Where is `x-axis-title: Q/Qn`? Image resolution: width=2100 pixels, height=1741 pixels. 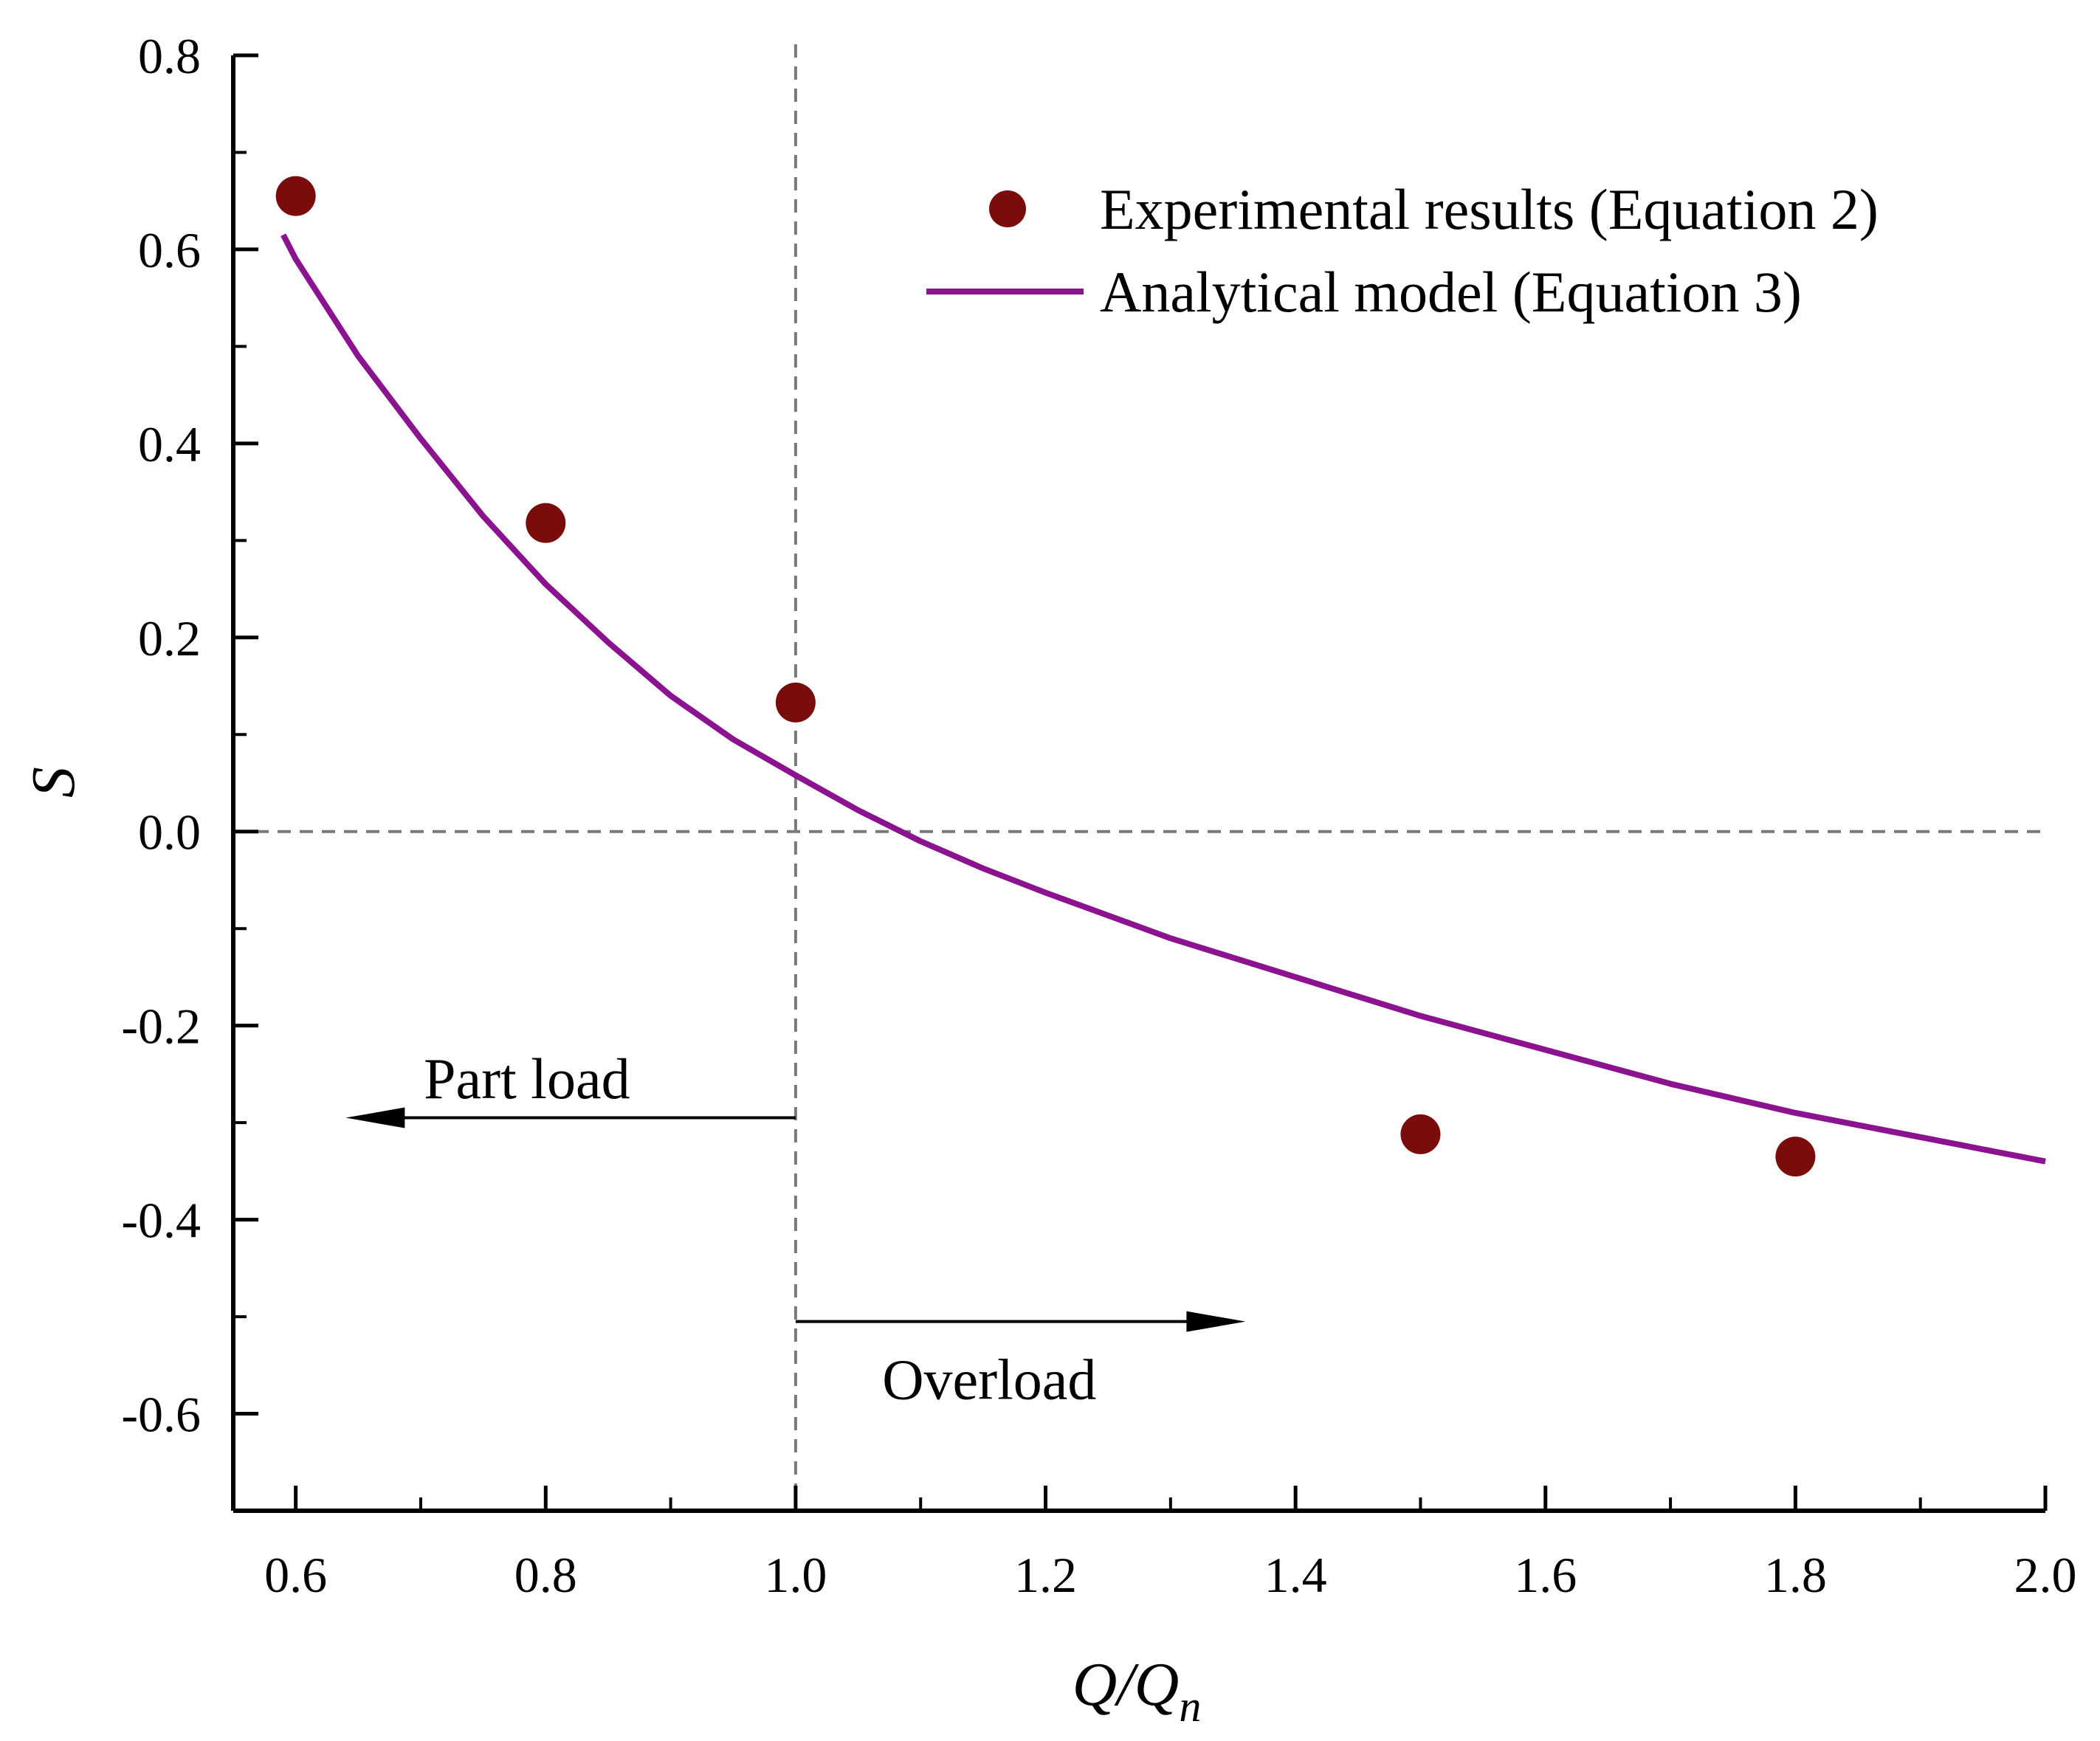
x-axis-title: Q/Qn is located at coordinates (1137, 1690).